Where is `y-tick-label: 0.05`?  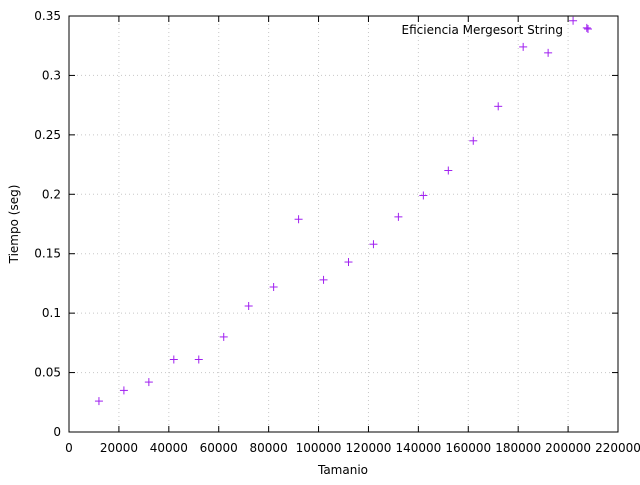
y-tick-label: 0.05 is located at coordinates (47, 373).